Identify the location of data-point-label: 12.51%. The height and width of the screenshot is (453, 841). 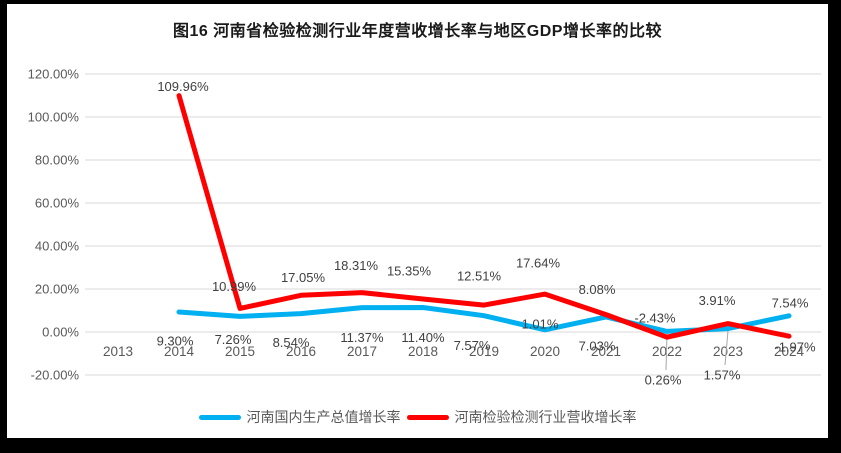
(479, 276).